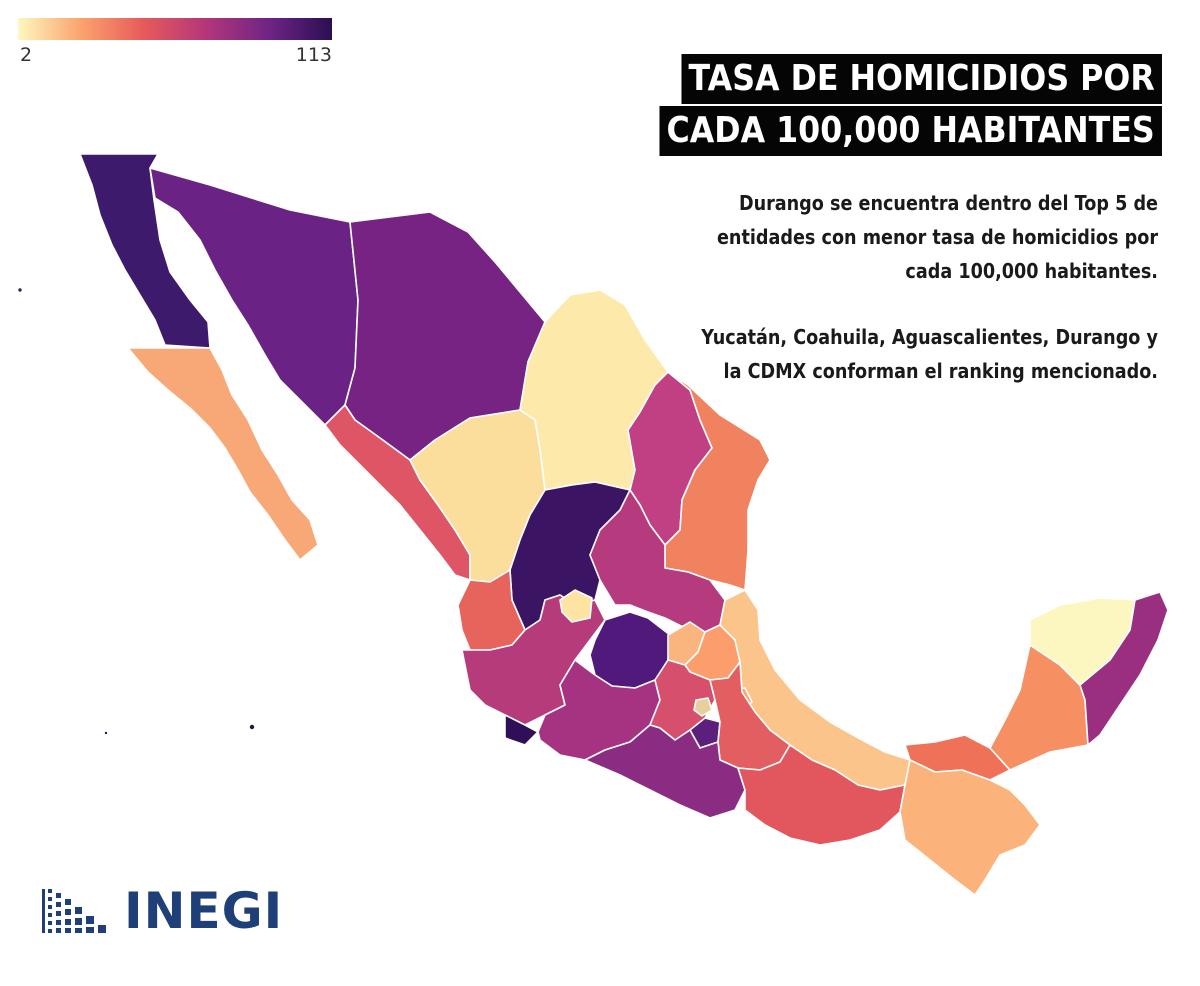 Image resolution: width=1200 pixels, height=986 pixels. Describe the element at coordinates (175, 42) in the screenshot. I see `color-legend: 2 113` at that location.